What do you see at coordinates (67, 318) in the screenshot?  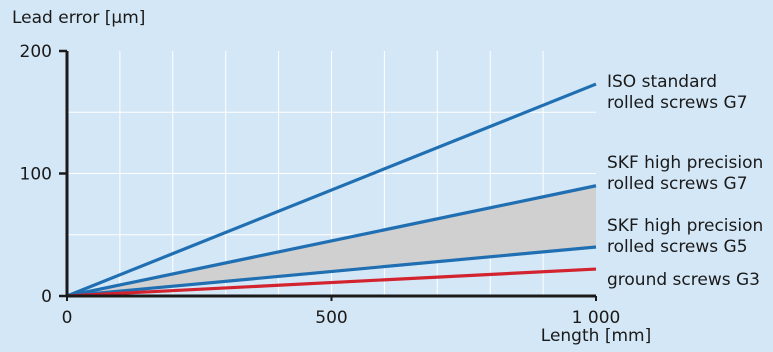 I see `x-tick-label: 0` at bounding box center [67, 318].